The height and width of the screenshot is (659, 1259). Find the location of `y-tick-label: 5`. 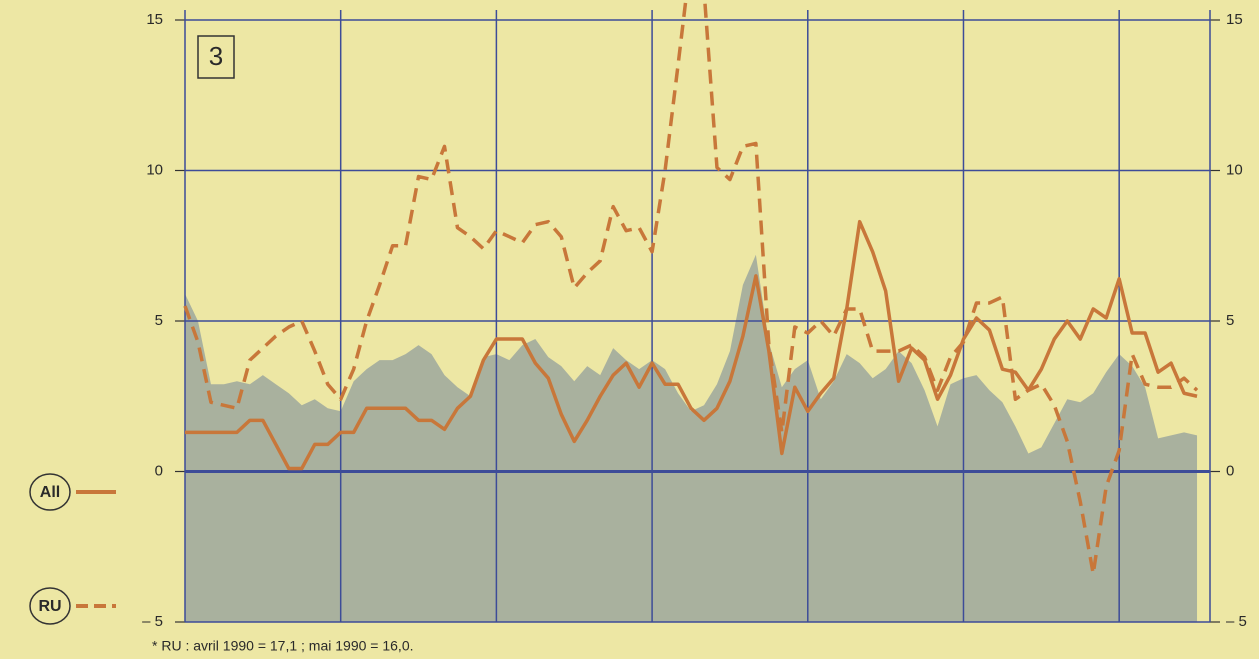

y-tick-label: 5 is located at coordinates (159, 320).